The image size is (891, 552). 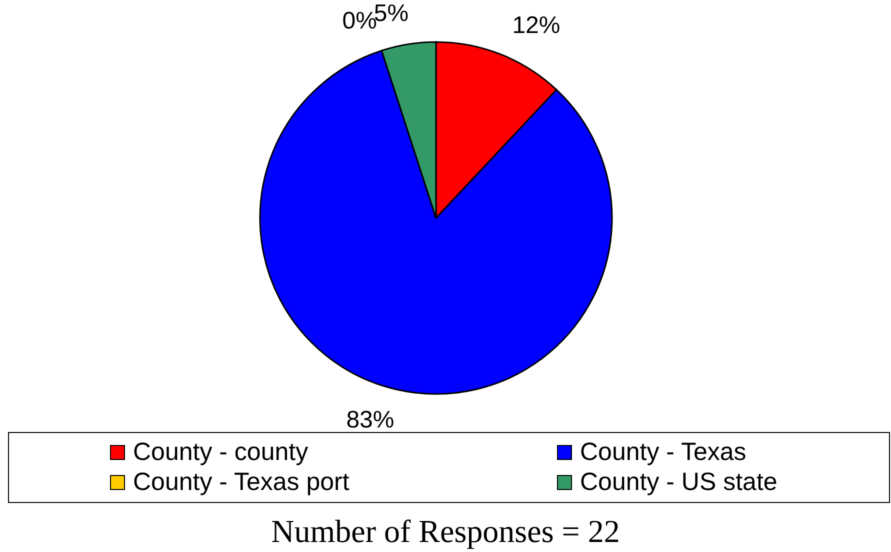 What do you see at coordinates (445, 531) in the screenshot?
I see `text: Number of Responses = 22` at bounding box center [445, 531].